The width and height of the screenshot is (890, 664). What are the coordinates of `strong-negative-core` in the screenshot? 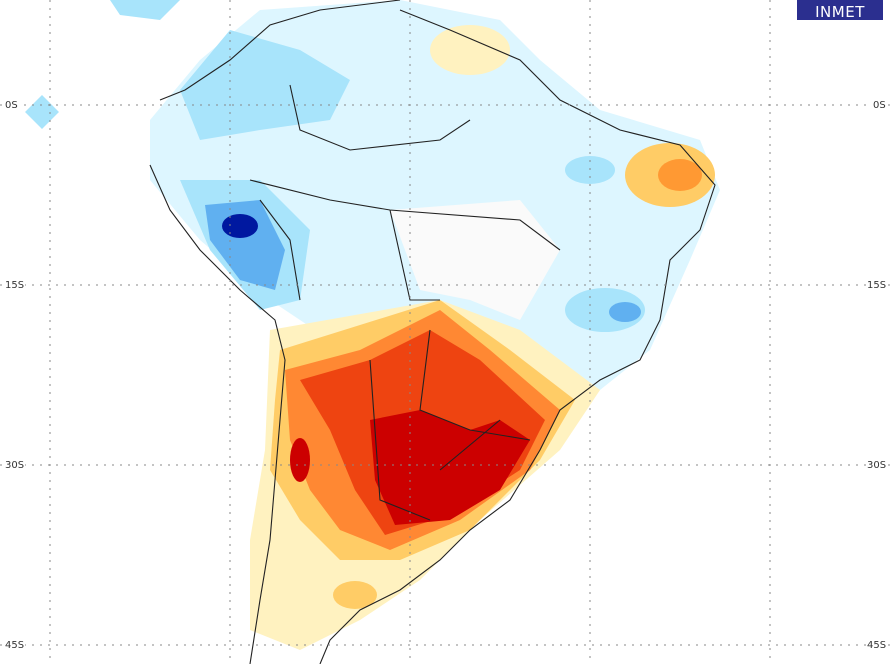 It's located at (240, 226).